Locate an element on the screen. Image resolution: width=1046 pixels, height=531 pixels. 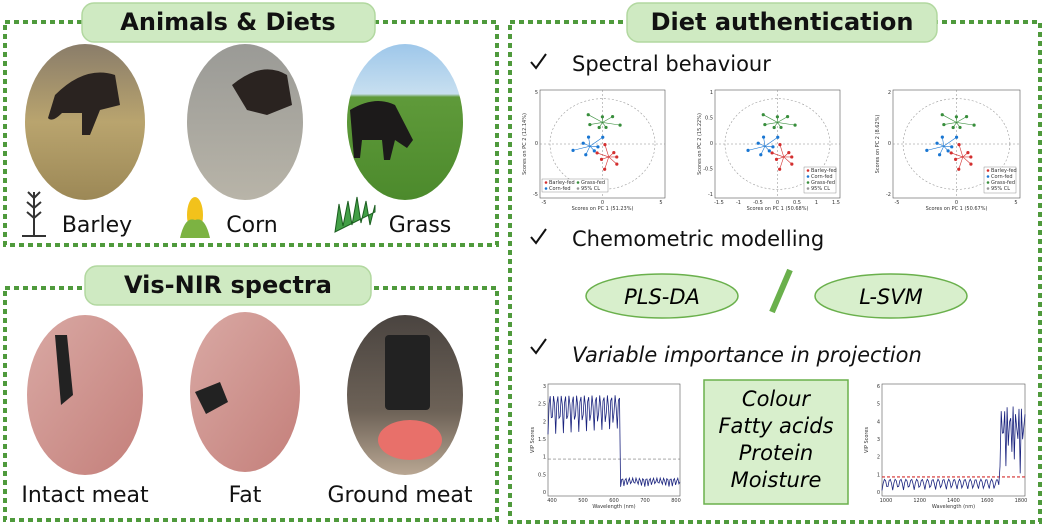
y-axis-label: Scores on PC 2 (15.22%) is located at coordinates (700, 144).